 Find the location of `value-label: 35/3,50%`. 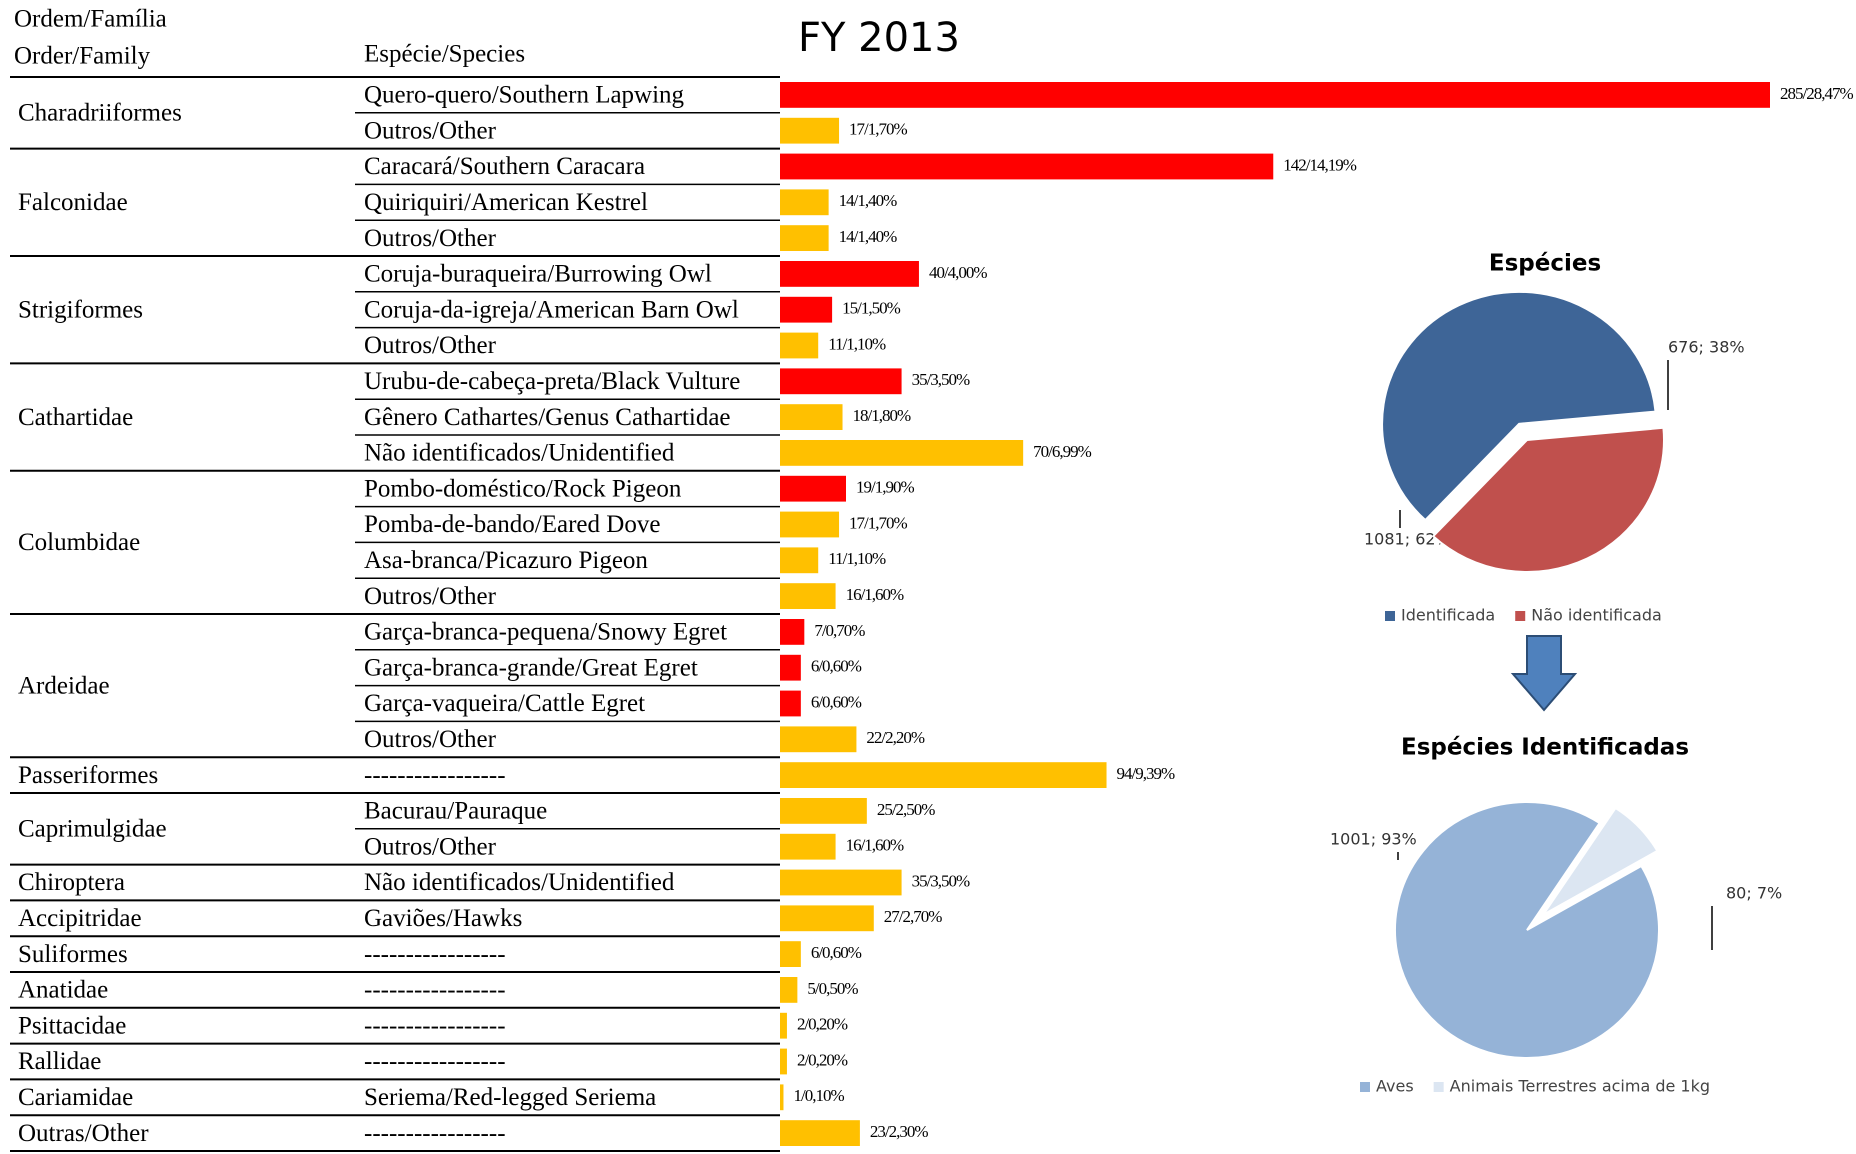

value-label: 35/3,50% is located at coordinates (941, 880).